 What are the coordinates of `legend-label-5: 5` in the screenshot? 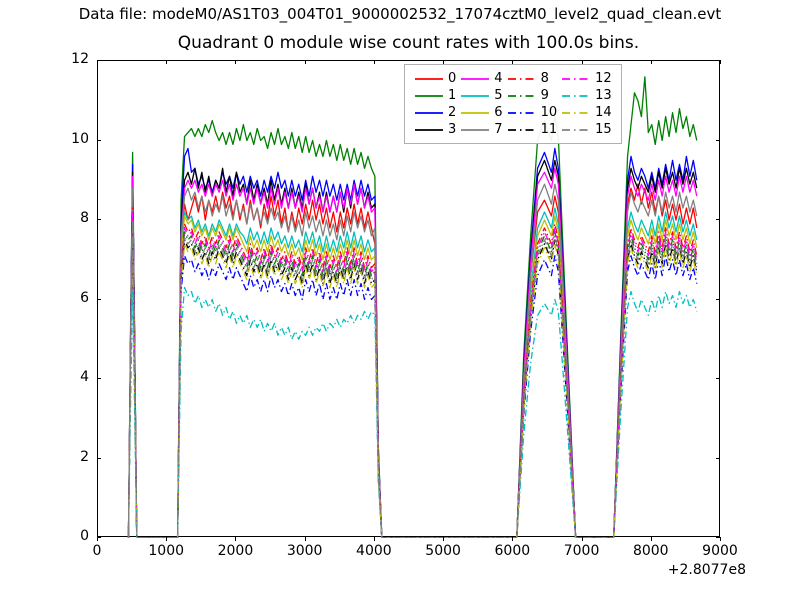 It's located at (498, 95).